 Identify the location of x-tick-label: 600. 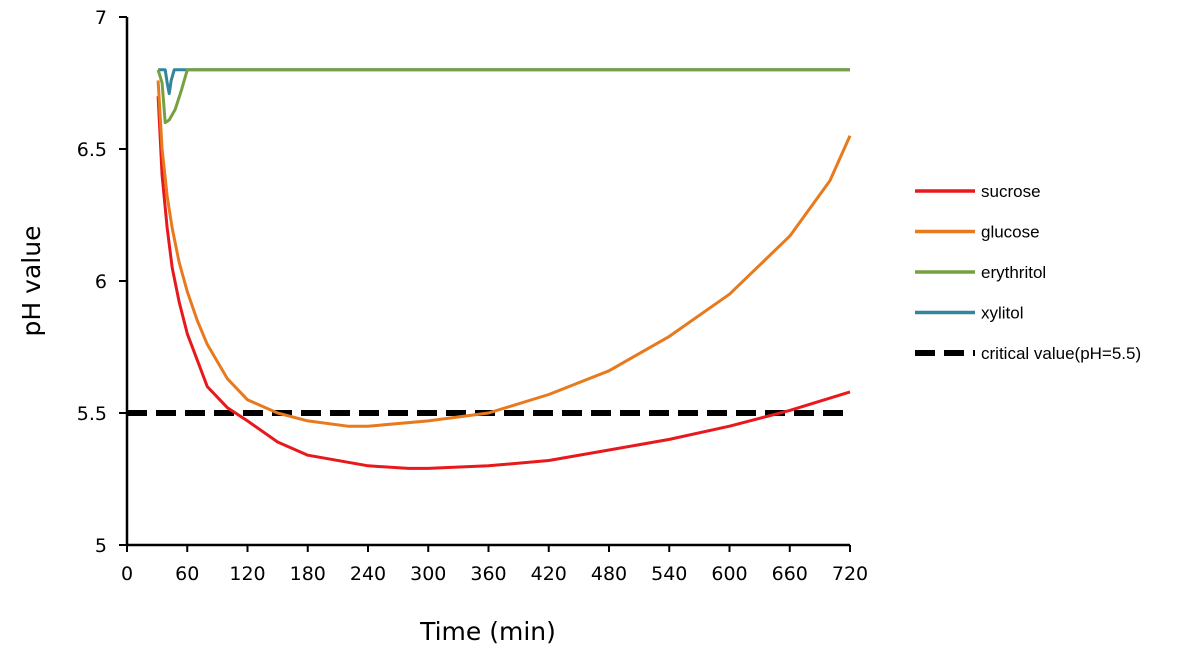
(729, 574).